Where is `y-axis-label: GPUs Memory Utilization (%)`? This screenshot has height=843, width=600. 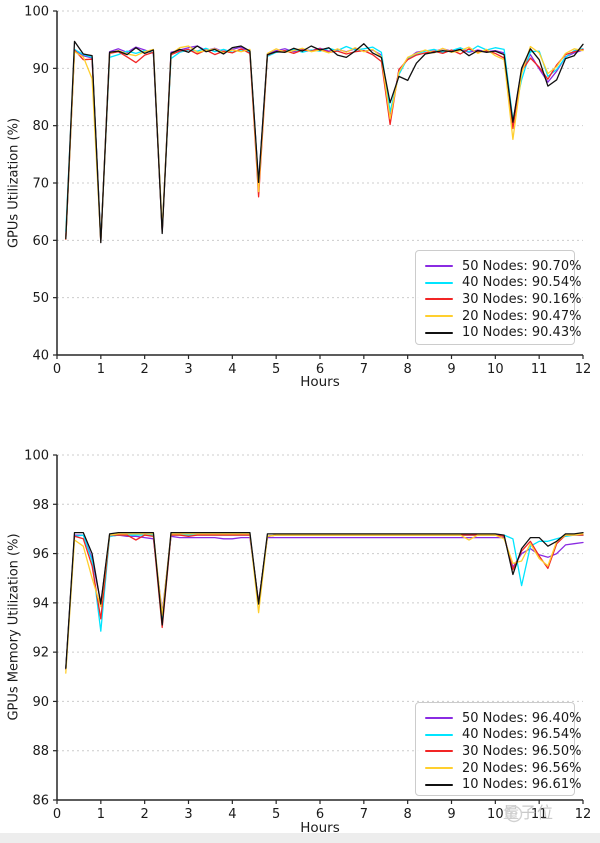 y-axis-label: GPUs Memory Utilization (%) is located at coordinates (14, 627).